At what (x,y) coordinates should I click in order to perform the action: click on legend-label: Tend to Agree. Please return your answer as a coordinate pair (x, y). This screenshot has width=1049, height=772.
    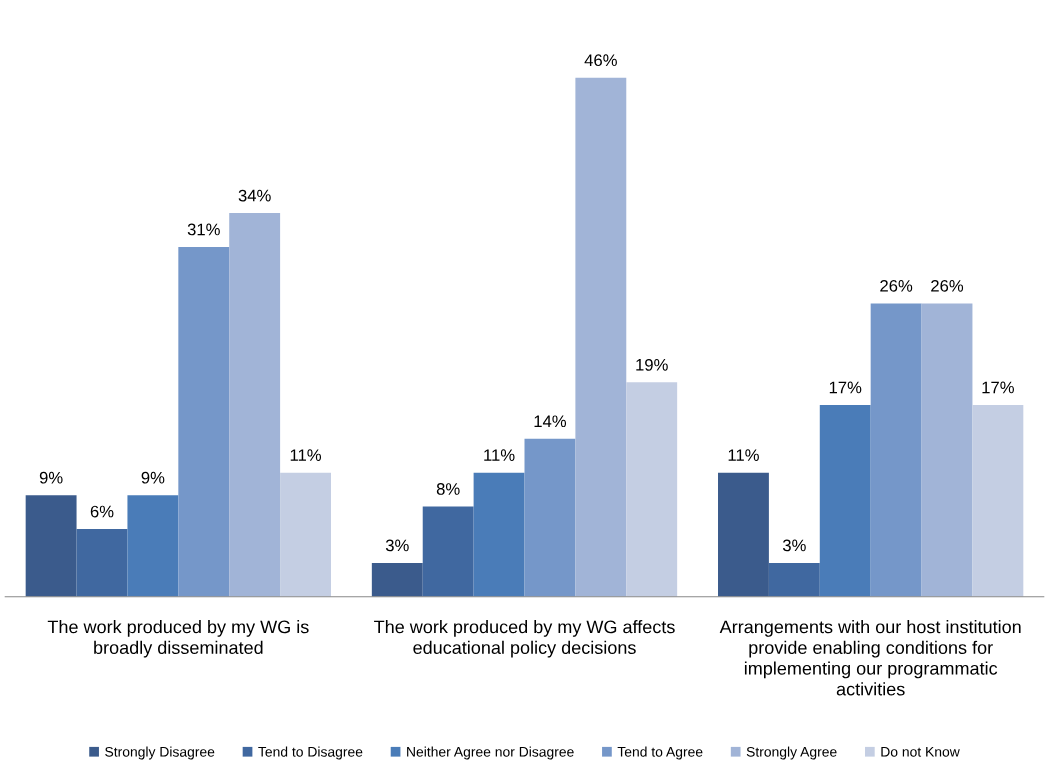
    Looking at the image, I should click on (660, 753).